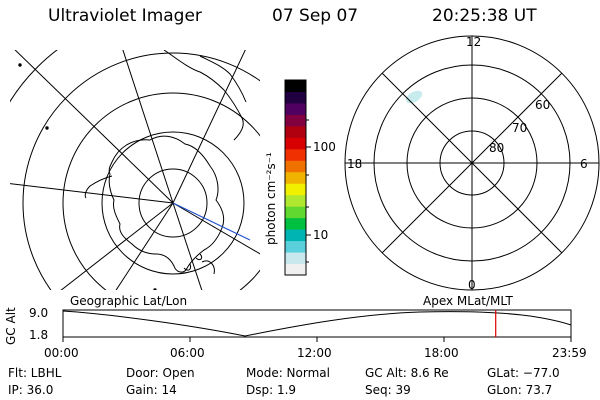  I want to click on colorbar-tick-label-100: 100, so click(324, 147).